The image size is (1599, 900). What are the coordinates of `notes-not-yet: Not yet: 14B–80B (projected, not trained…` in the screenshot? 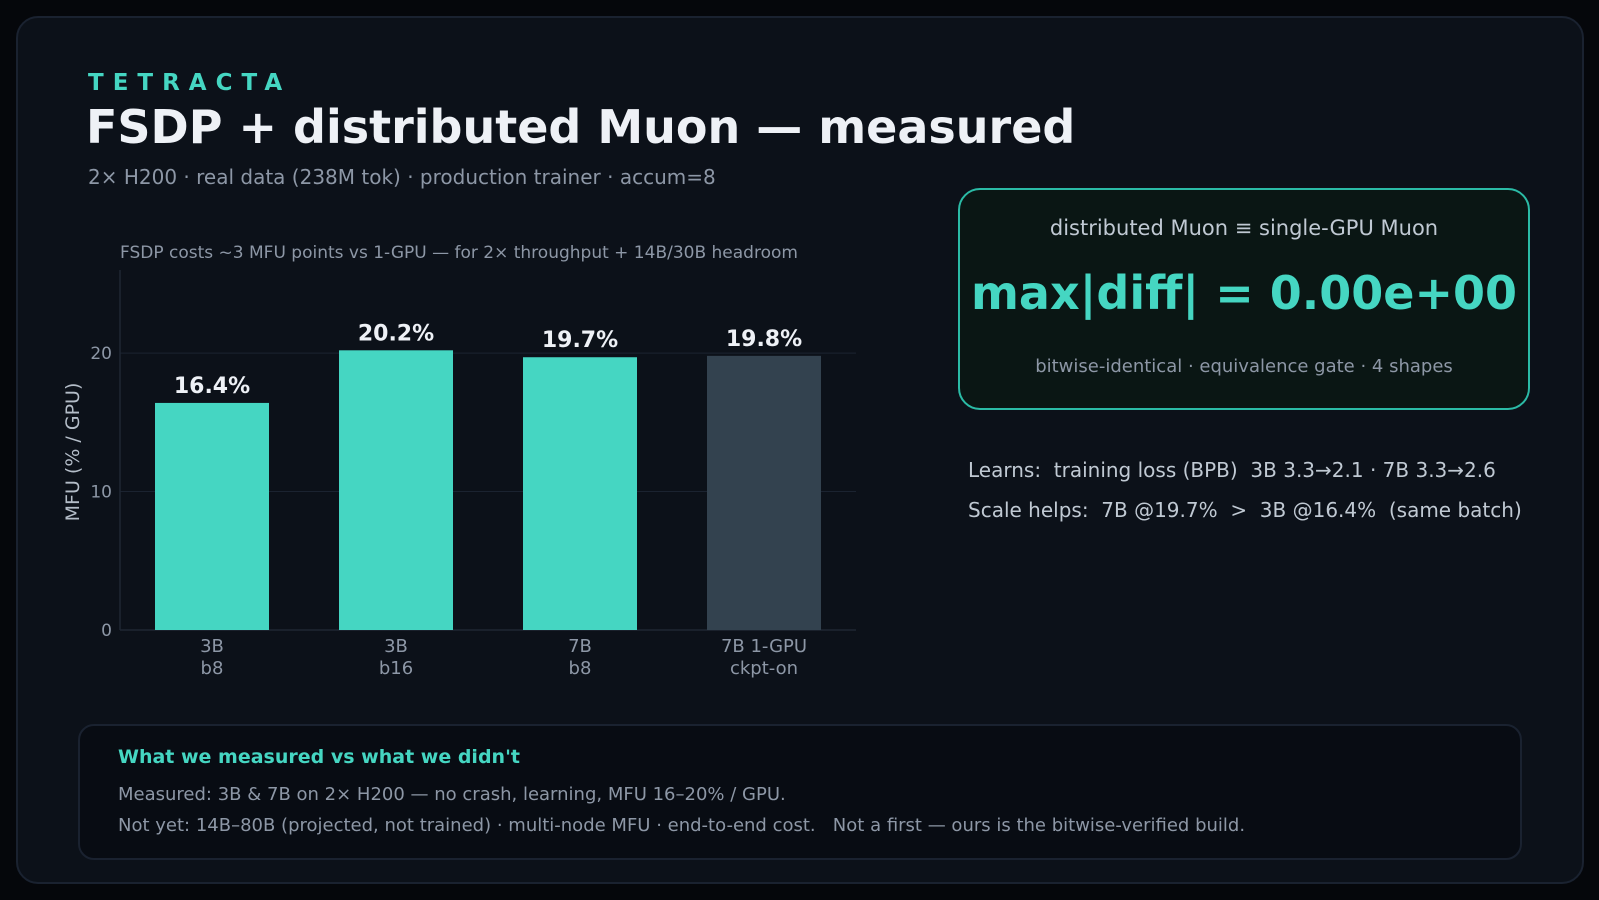 It's located at (682, 825).